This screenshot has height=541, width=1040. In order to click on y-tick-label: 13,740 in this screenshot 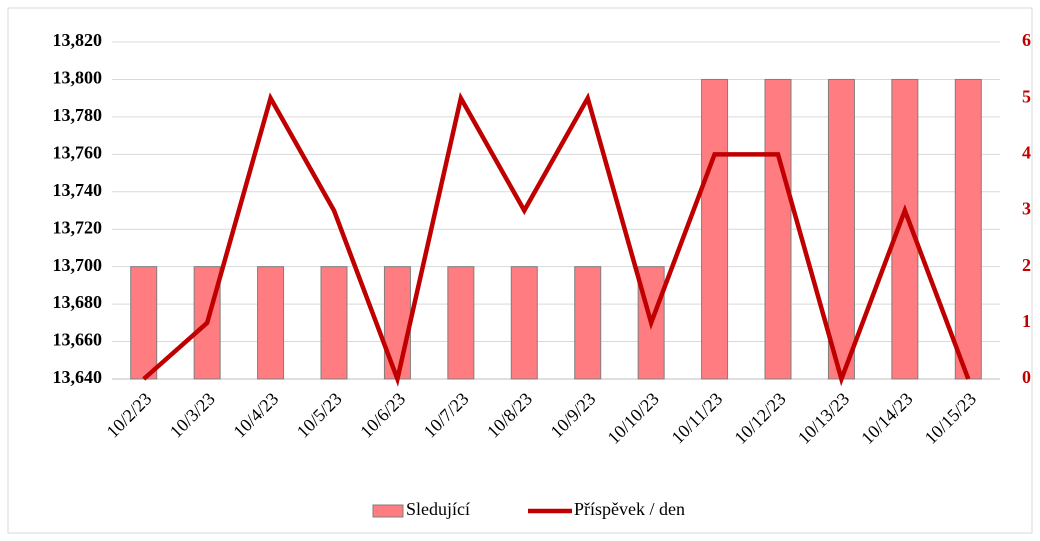, I will do `click(78, 190)`.